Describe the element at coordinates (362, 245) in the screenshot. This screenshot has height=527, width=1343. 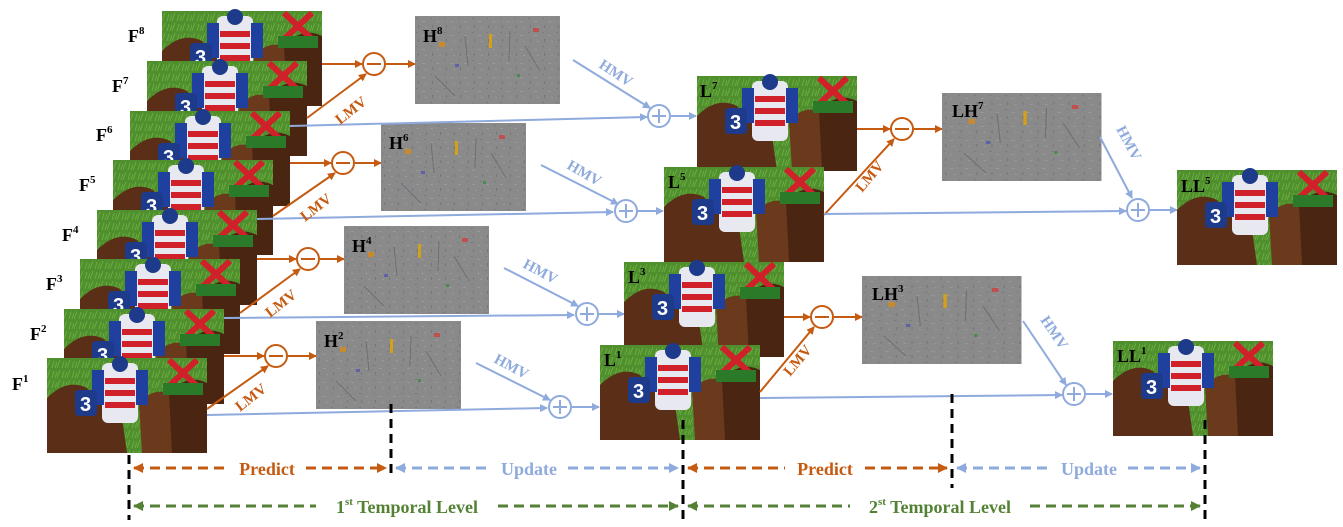
I see `band-label: H4` at that location.